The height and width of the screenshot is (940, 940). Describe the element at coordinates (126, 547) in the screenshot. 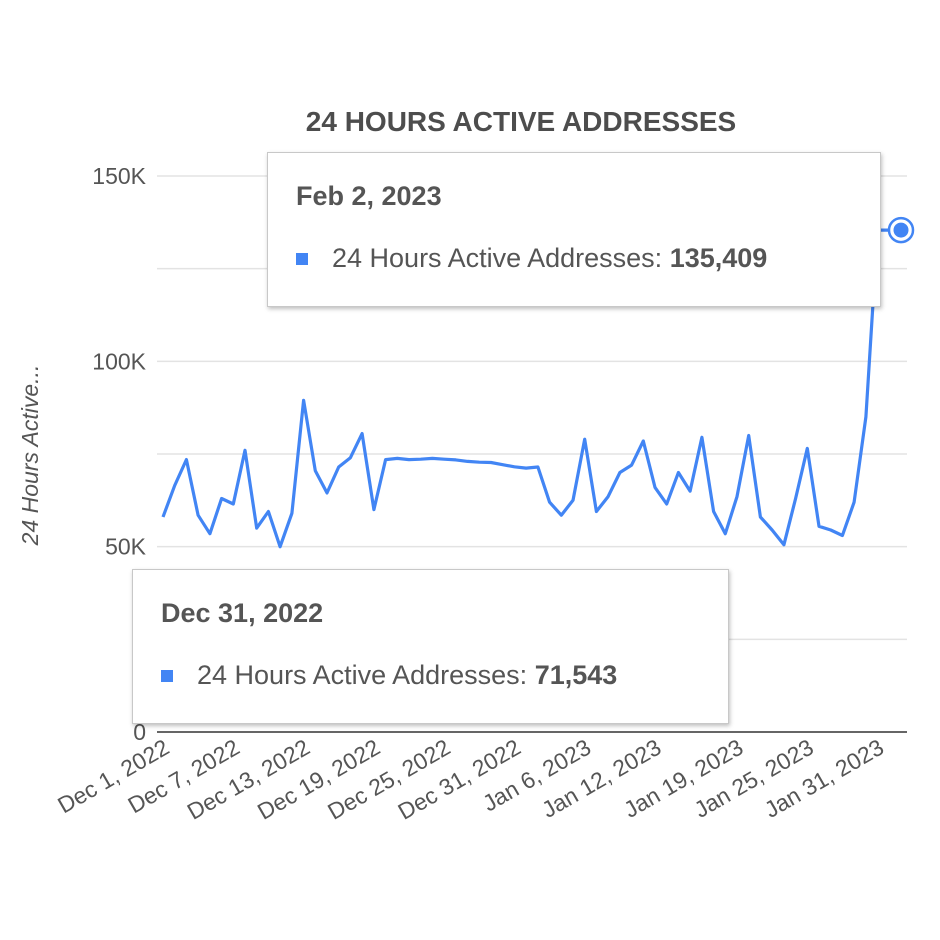

I see `y-tick-label: 50K` at that location.